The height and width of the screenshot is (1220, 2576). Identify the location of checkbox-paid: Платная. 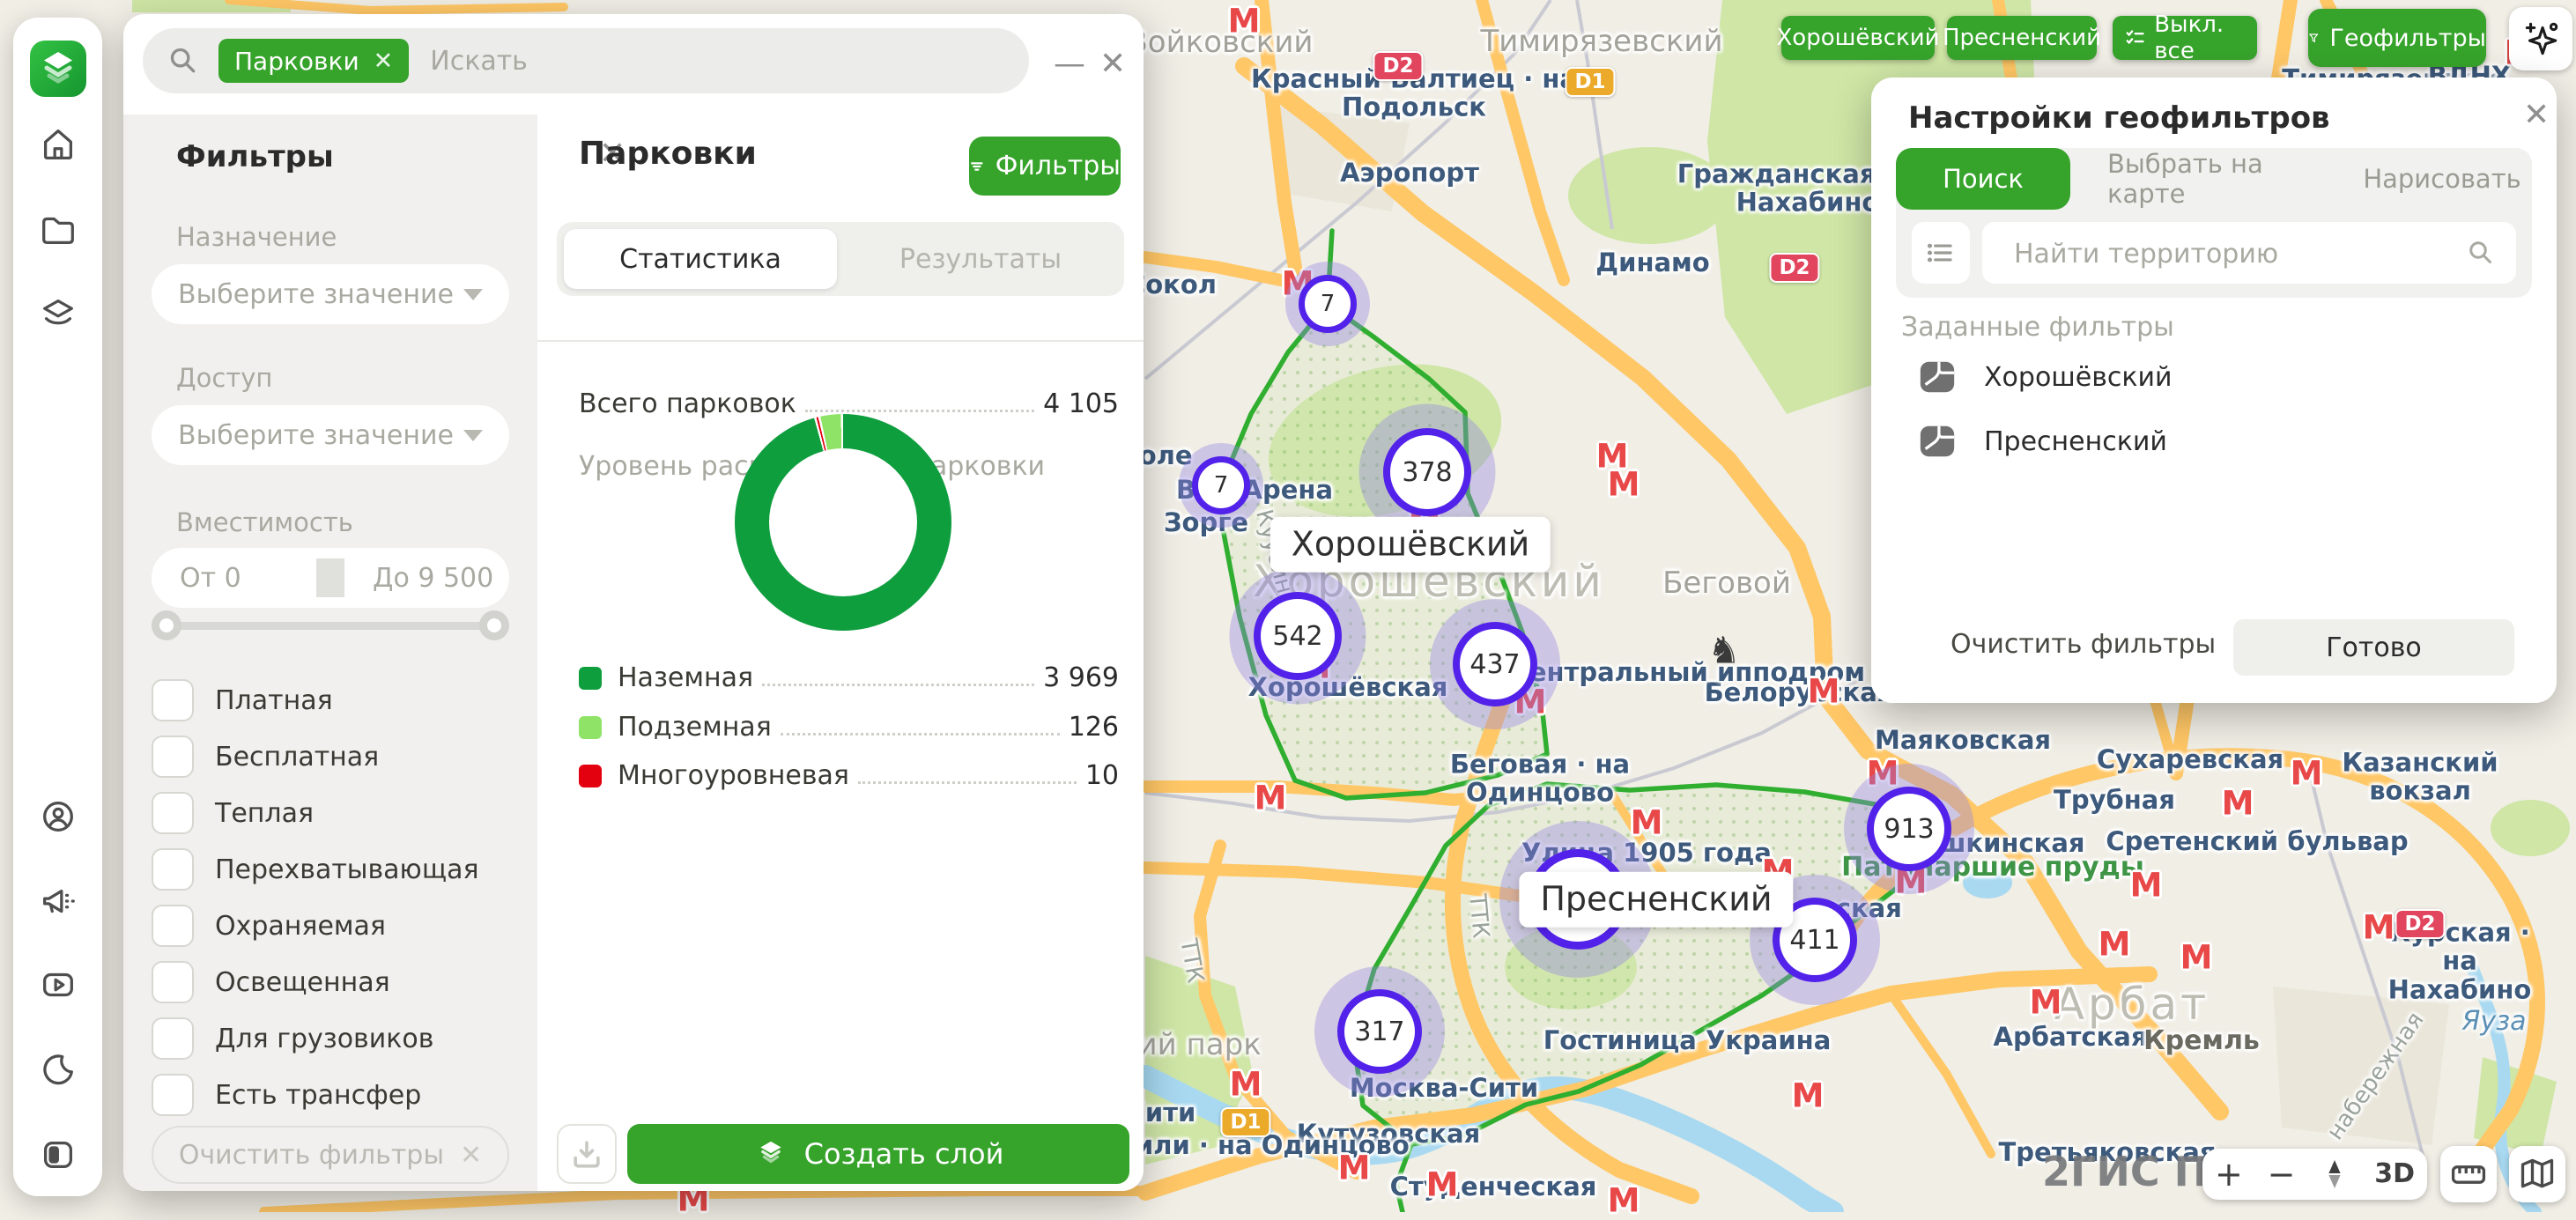
(243, 700).